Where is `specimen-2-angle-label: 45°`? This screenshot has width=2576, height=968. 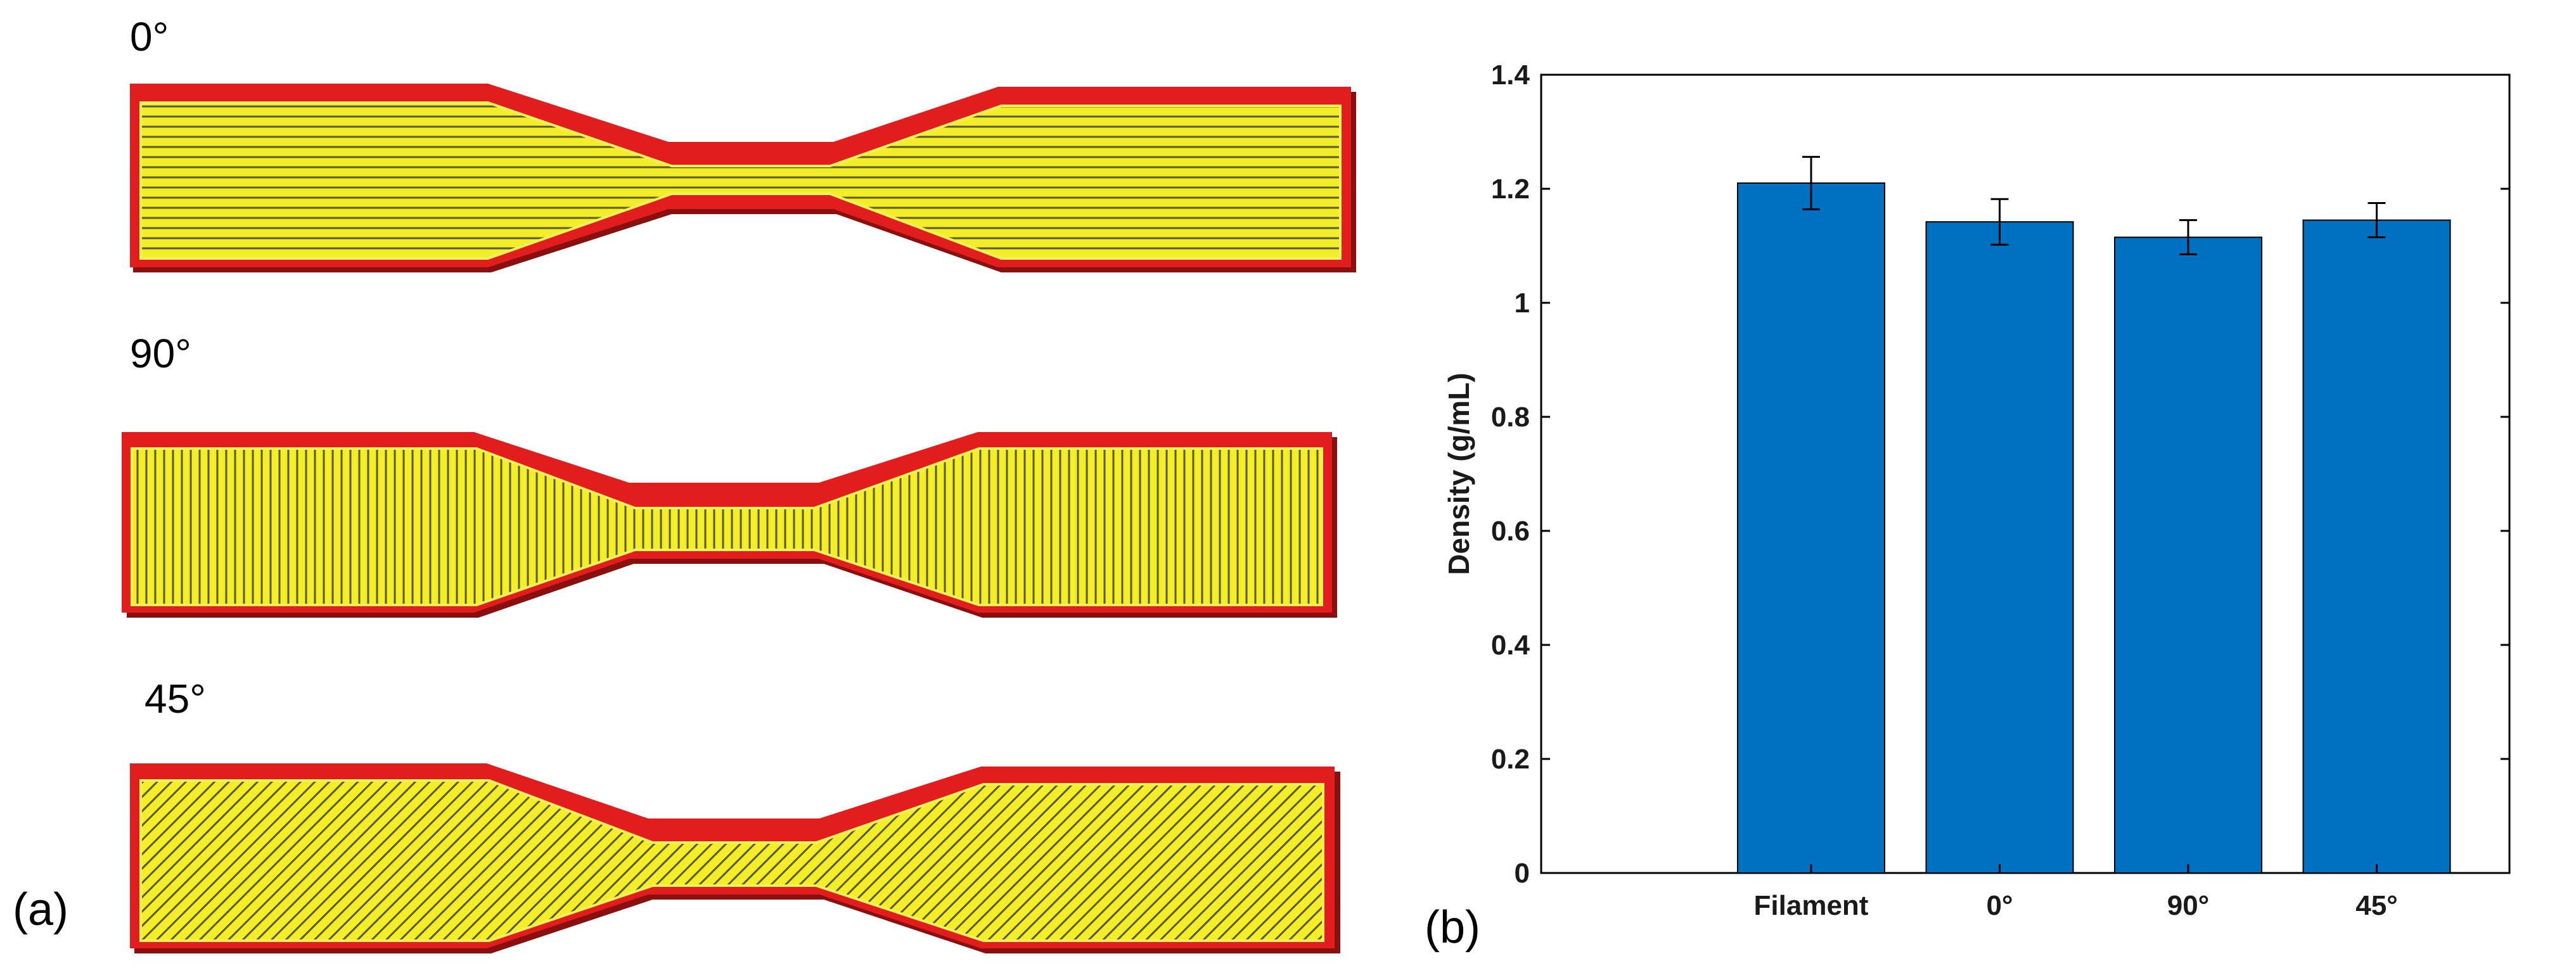
specimen-2-angle-label: 45° is located at coordinates (175, 699).